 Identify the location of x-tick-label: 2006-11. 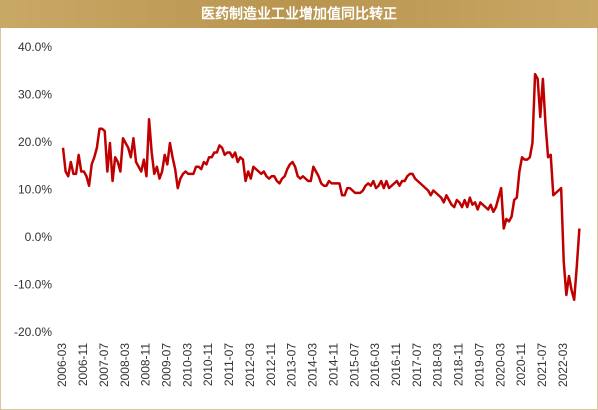
(83, 364).